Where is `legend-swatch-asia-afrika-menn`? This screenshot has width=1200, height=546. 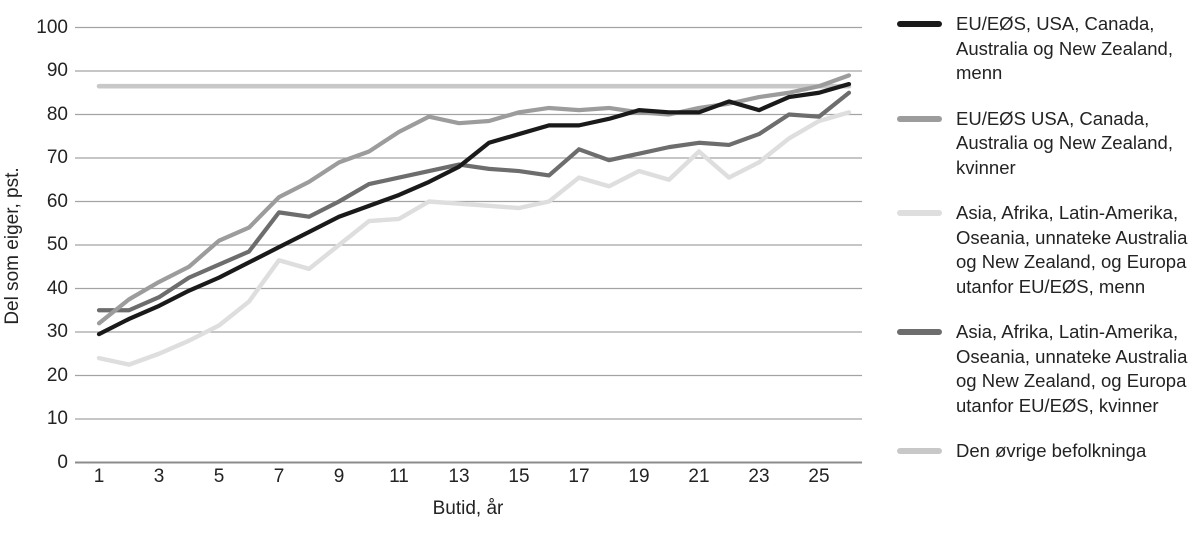
legend-swatch-asia-afrika-menn is located at coordinates (919, 213).